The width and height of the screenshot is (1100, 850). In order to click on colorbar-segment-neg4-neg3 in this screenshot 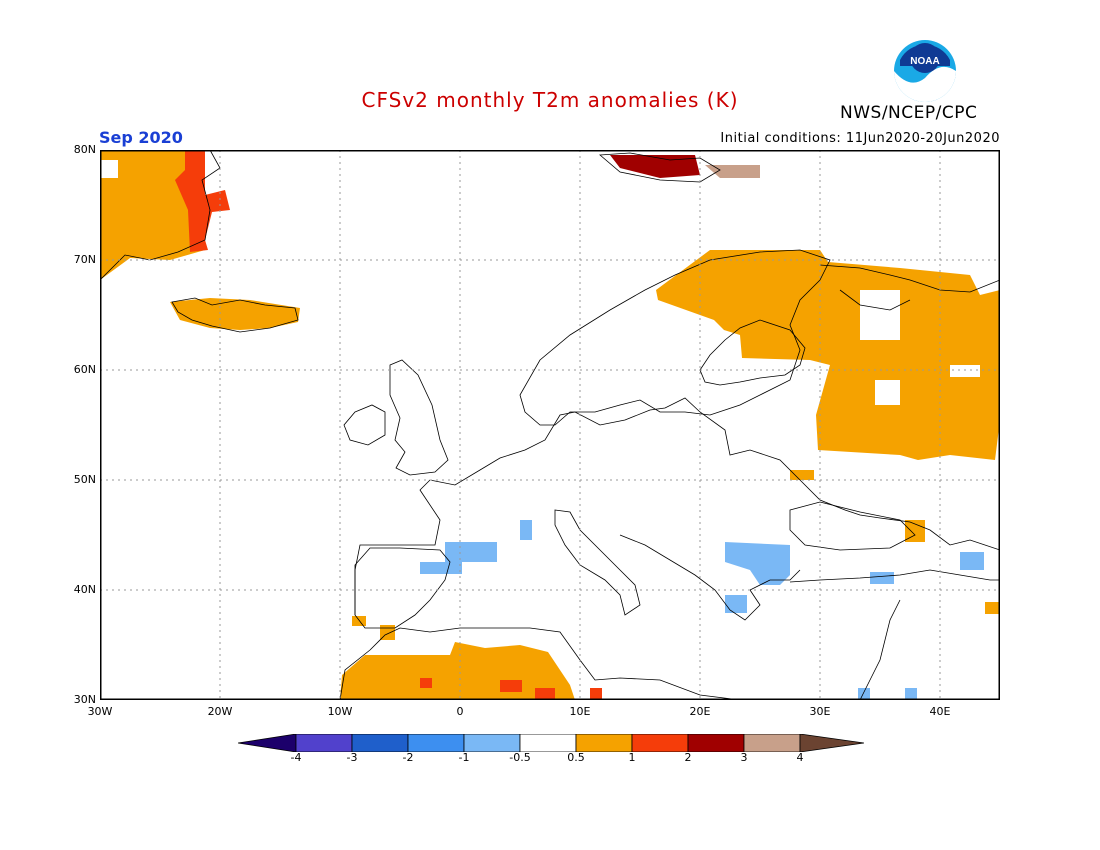, I will do `click(324, 743)`.